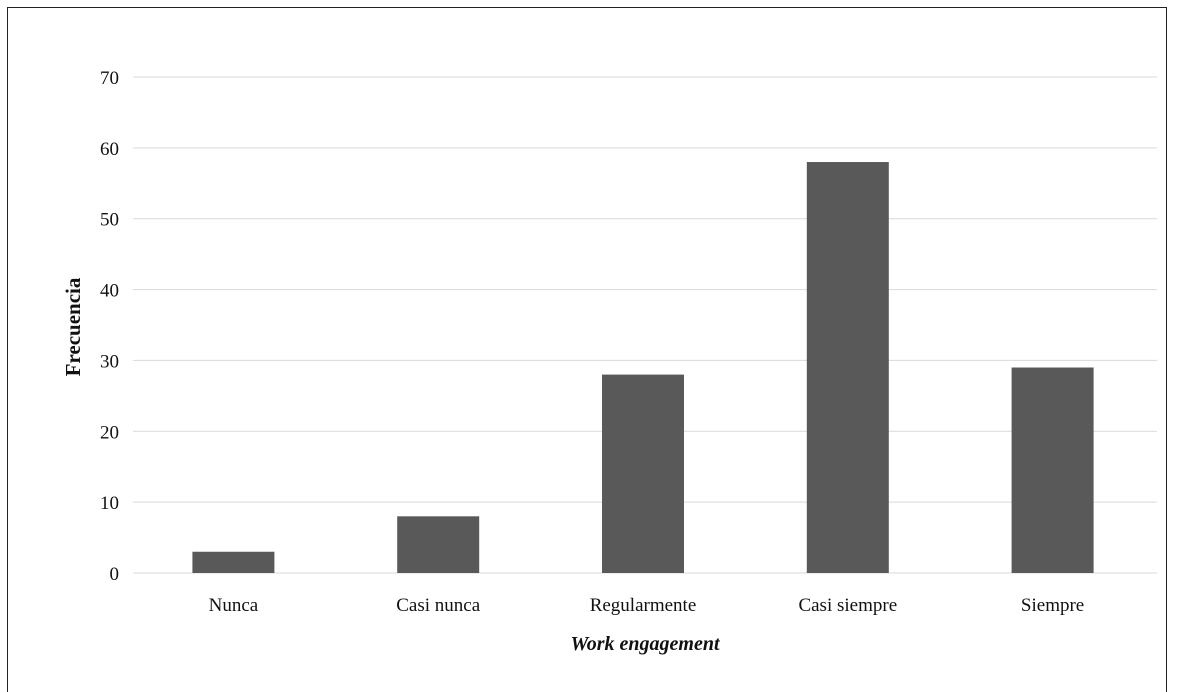  I want to click on x-tick-label: Casi nunca, so click(438, 605).